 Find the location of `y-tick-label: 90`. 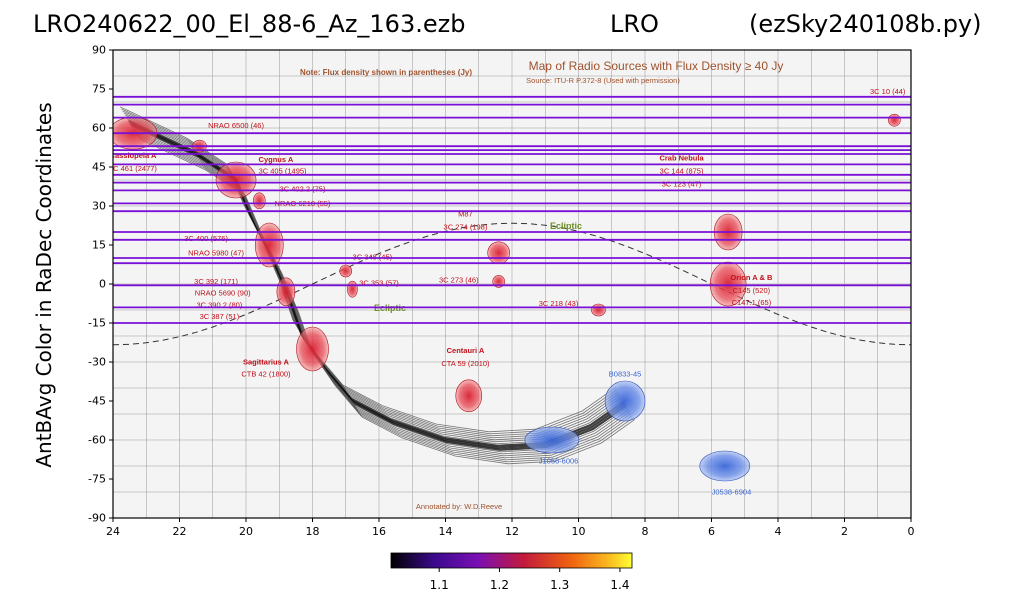

y-tick-label: 90 is located at coordinates (99, 50).